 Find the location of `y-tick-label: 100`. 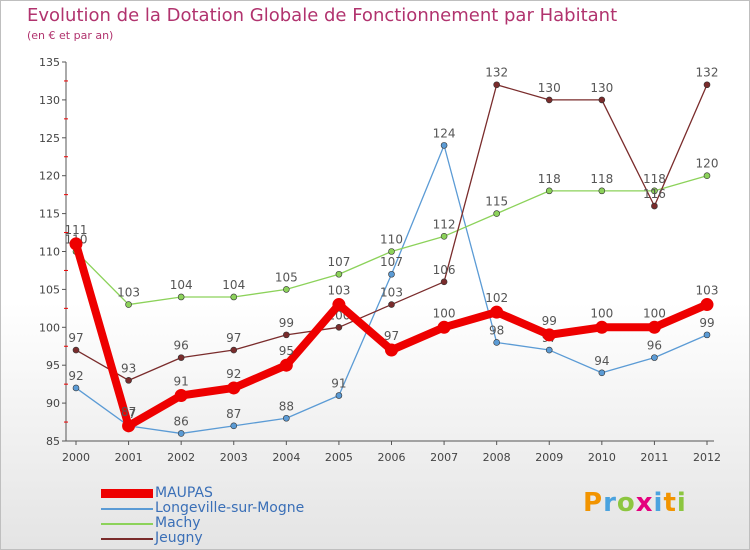

y-tick-label: 100 is located at coordinates (49, 327).